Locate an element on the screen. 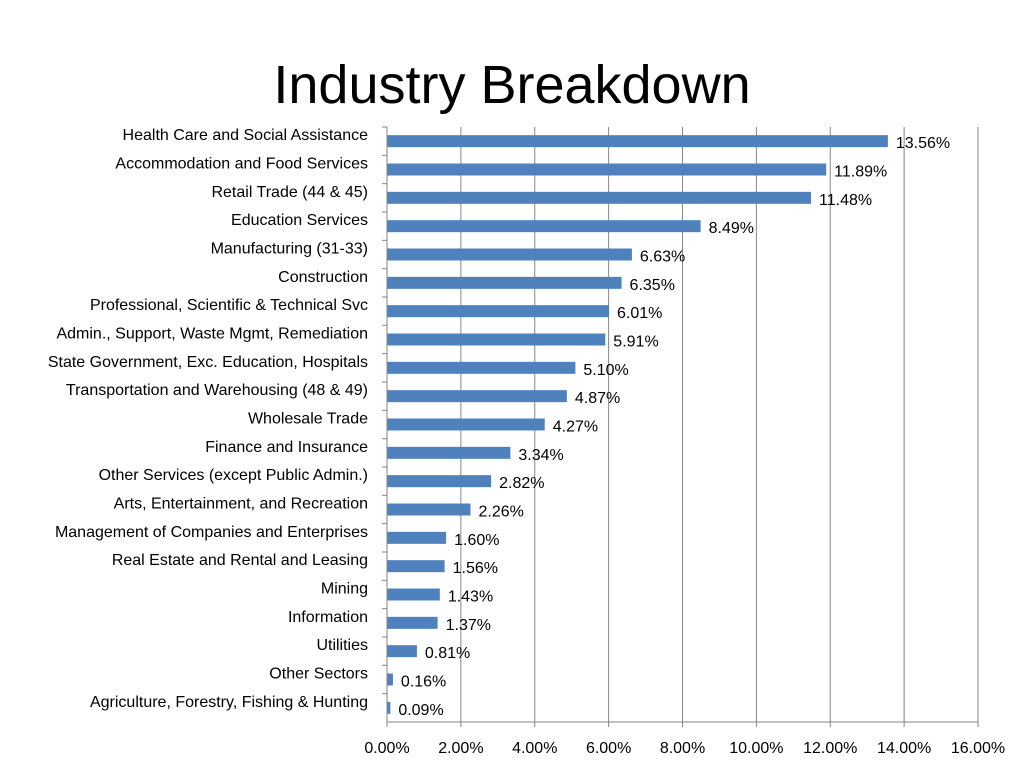 The width and height of the screenshot is (1024, 768). category-label: Arts, Entertainment, and Recreation is located at coordinates (241, 504).